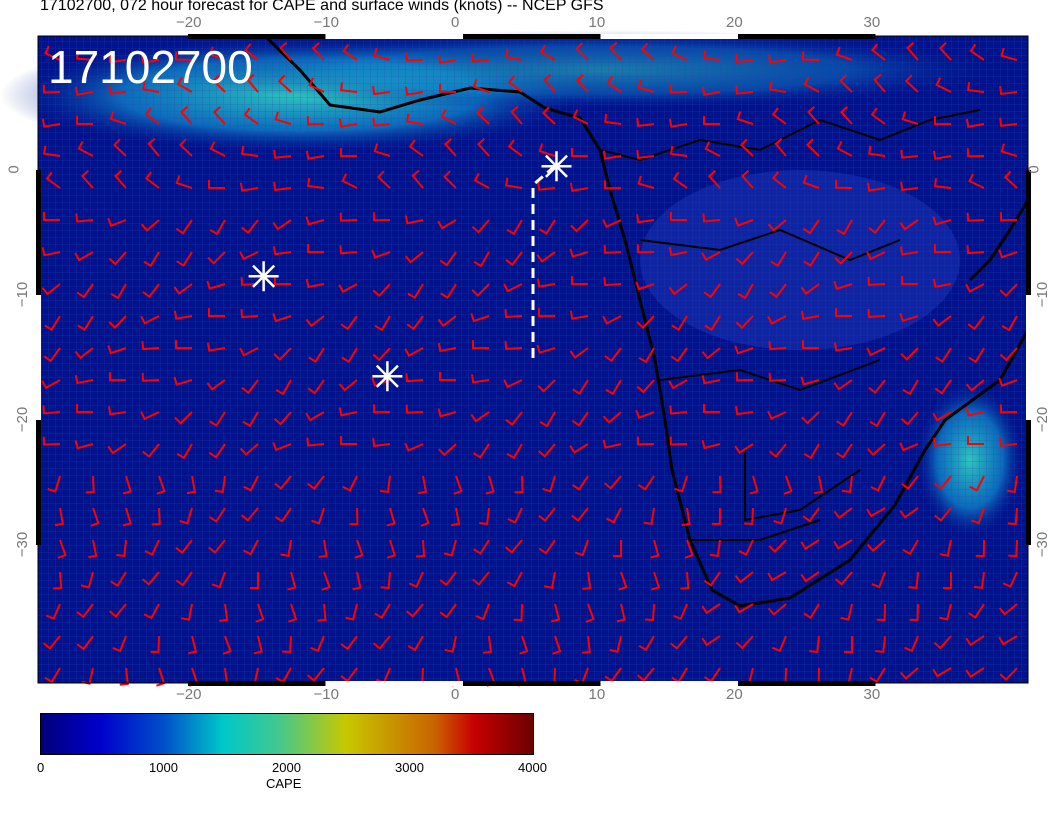 Image resolution: width=1056 pixels, height=816 pixels. Describe the element at coordinates (532, 767) in the screenshot. I see `colorbar-tick: 4000` at that location.